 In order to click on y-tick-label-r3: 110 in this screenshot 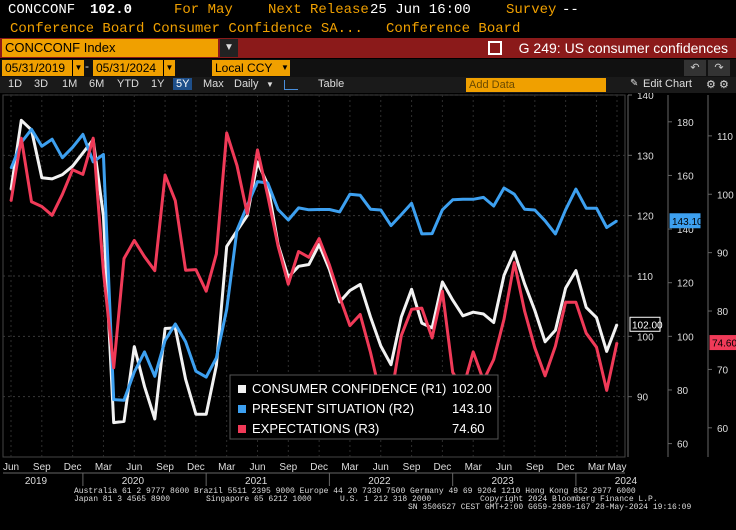, I will do `click(725, 137)`.